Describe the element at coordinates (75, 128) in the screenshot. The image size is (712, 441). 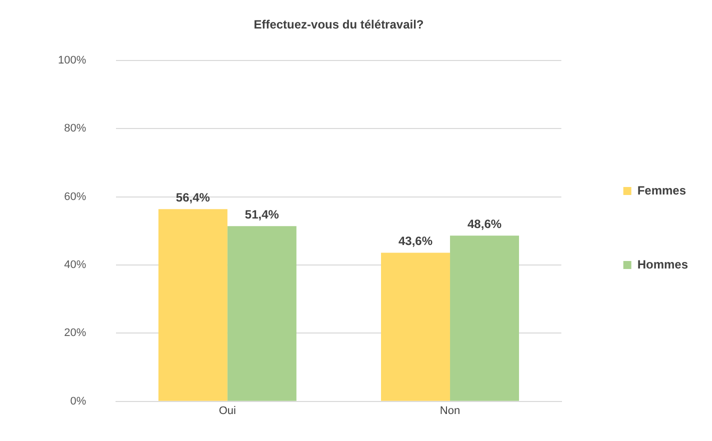
I see `y-tick-label: 80%` at that location.